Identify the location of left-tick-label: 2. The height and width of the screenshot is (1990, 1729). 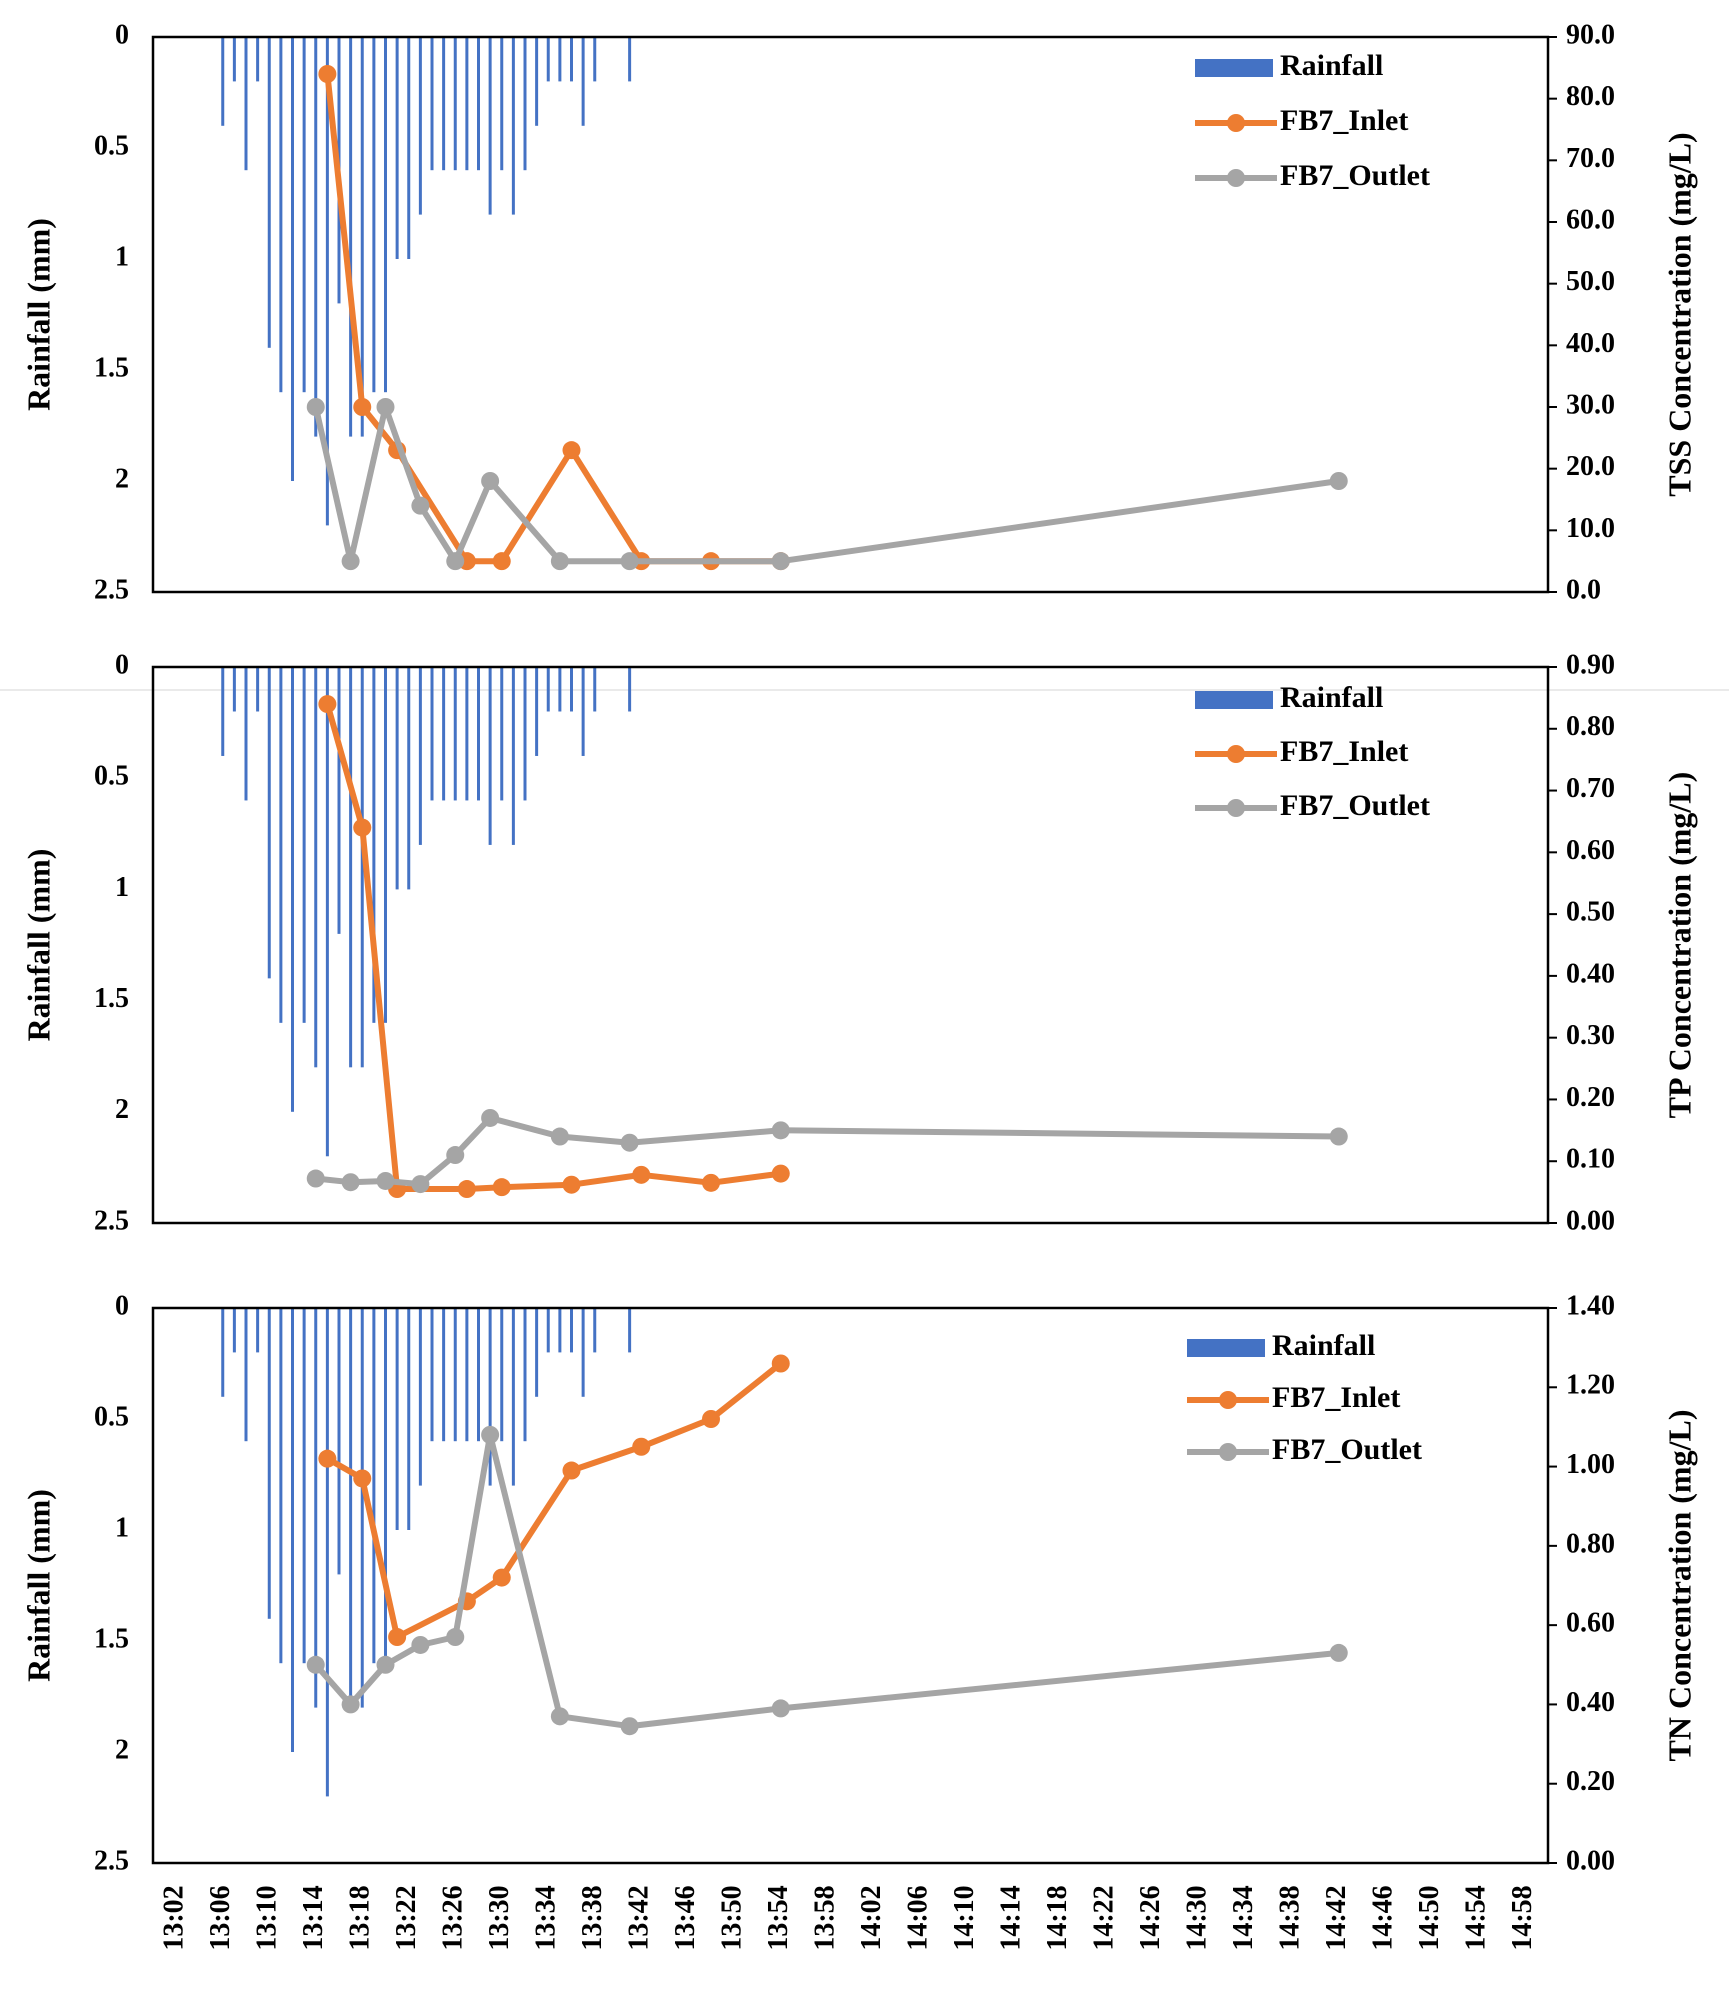
(122, 478).